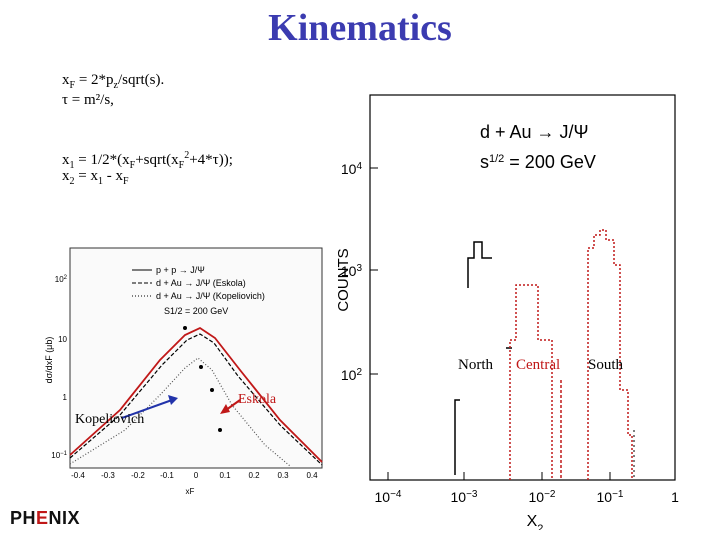 The image size is (720, 540). Describe the element at coordinates (86, 176) in the screenshot. I see `eq-text: = x` at that location.